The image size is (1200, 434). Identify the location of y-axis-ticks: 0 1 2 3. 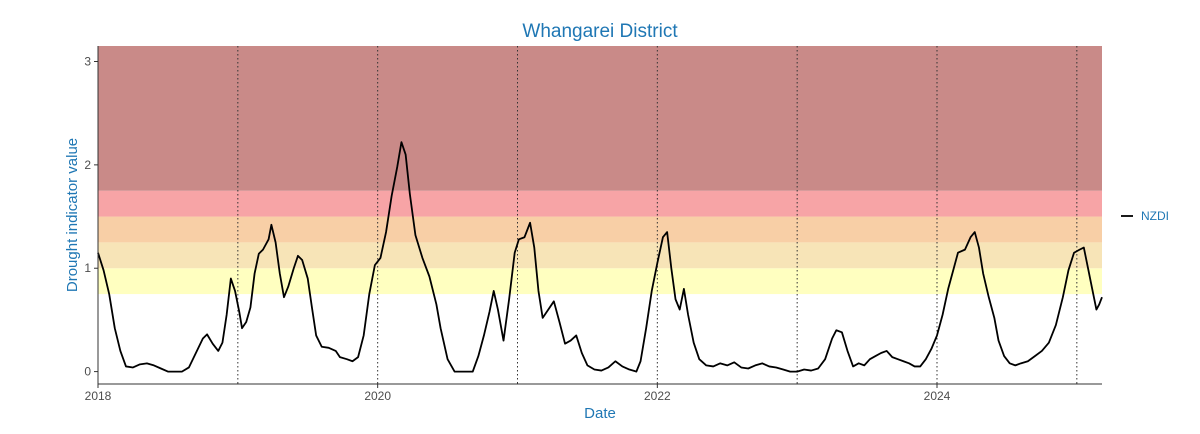
(91, 217).